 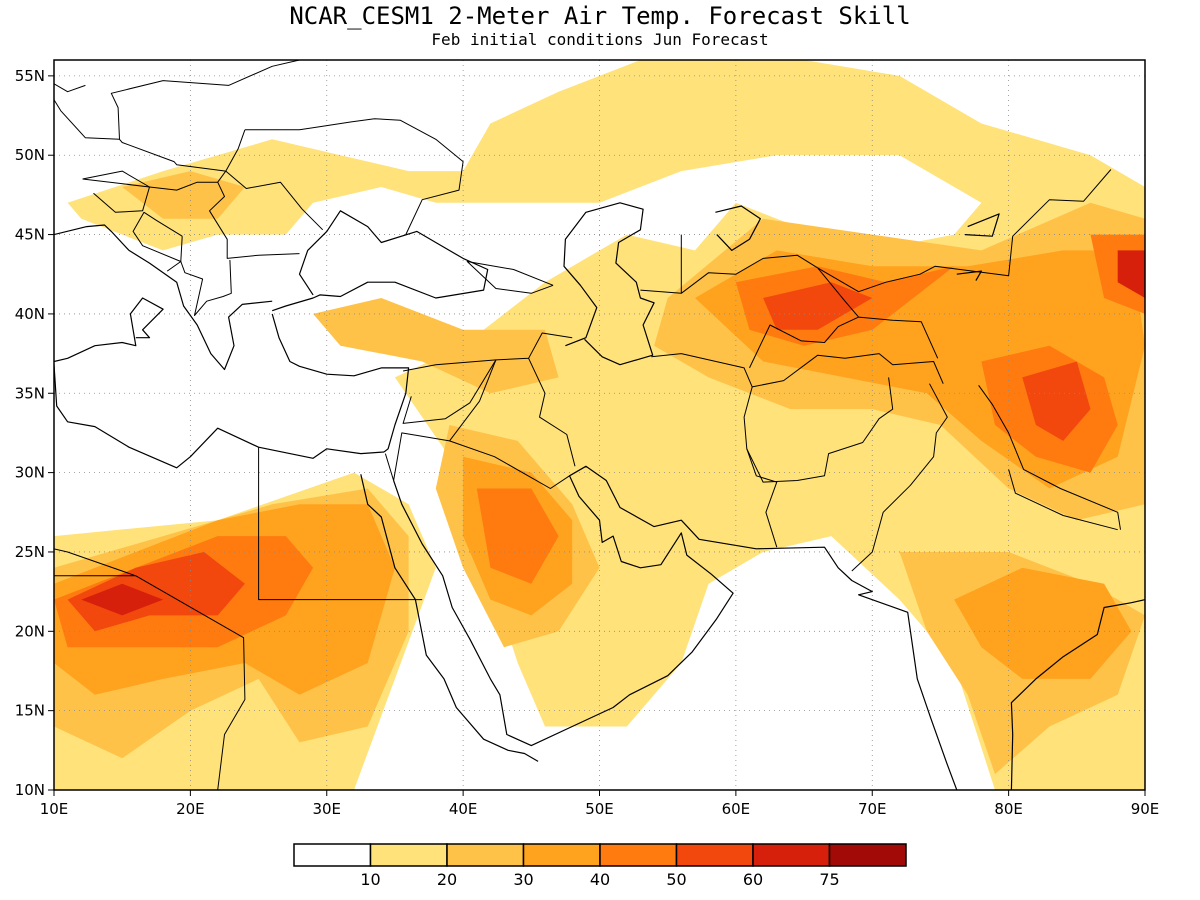 What do you see at coordinates (736, 809) in the screenshot?
I see `lon-tick-label: 60E` at bounding box center [736, 809].